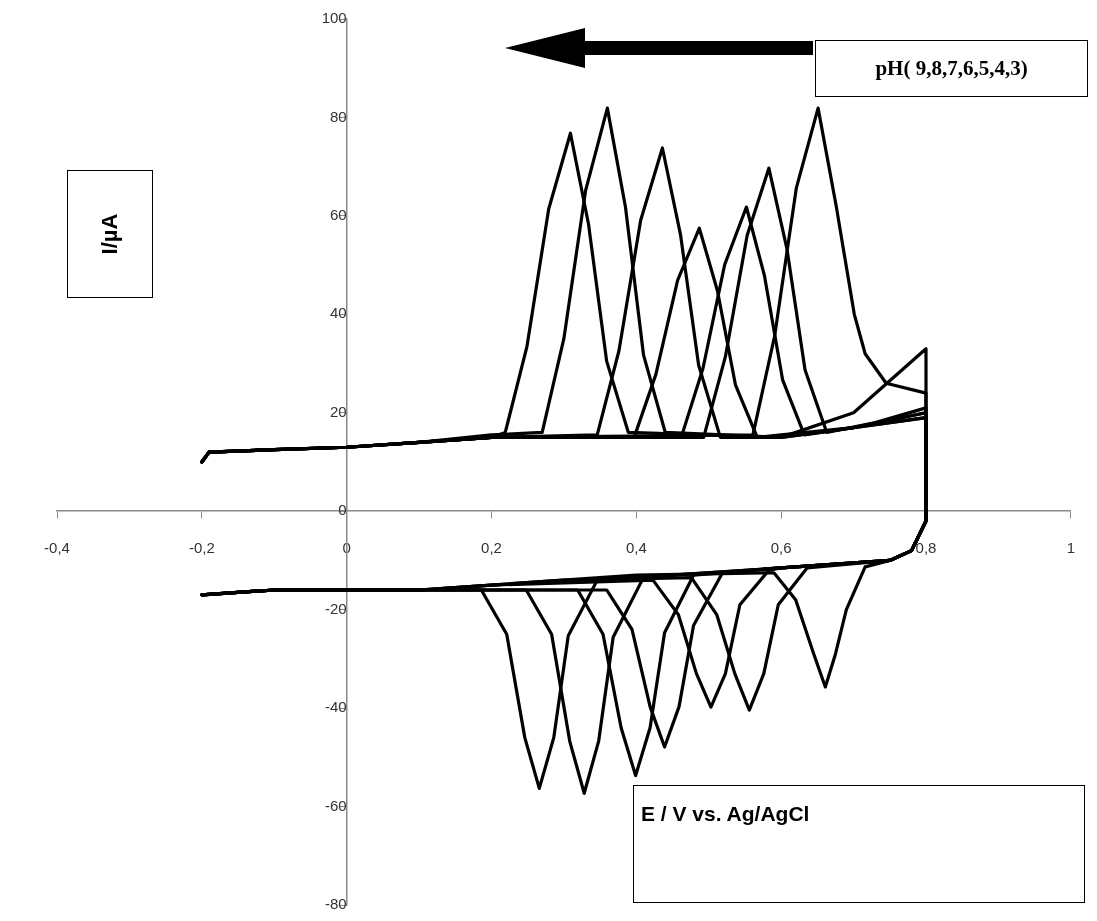 Image resolution: width=1097 pixels, height=921 pixels. What do you see at coordinates (926, 548) in the screenshot?
I see `x-tick-label: 0,8` at bounding box center [926, 548].